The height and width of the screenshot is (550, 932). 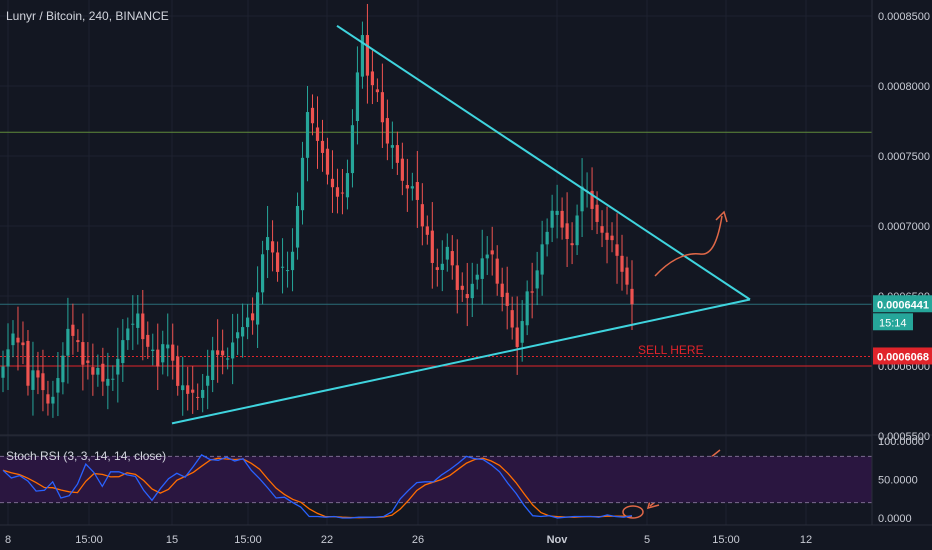 What do you see at coordinates (688, 246) in the screenshot?
I see `projection-arrow-path` at bounding box center [688, 246].